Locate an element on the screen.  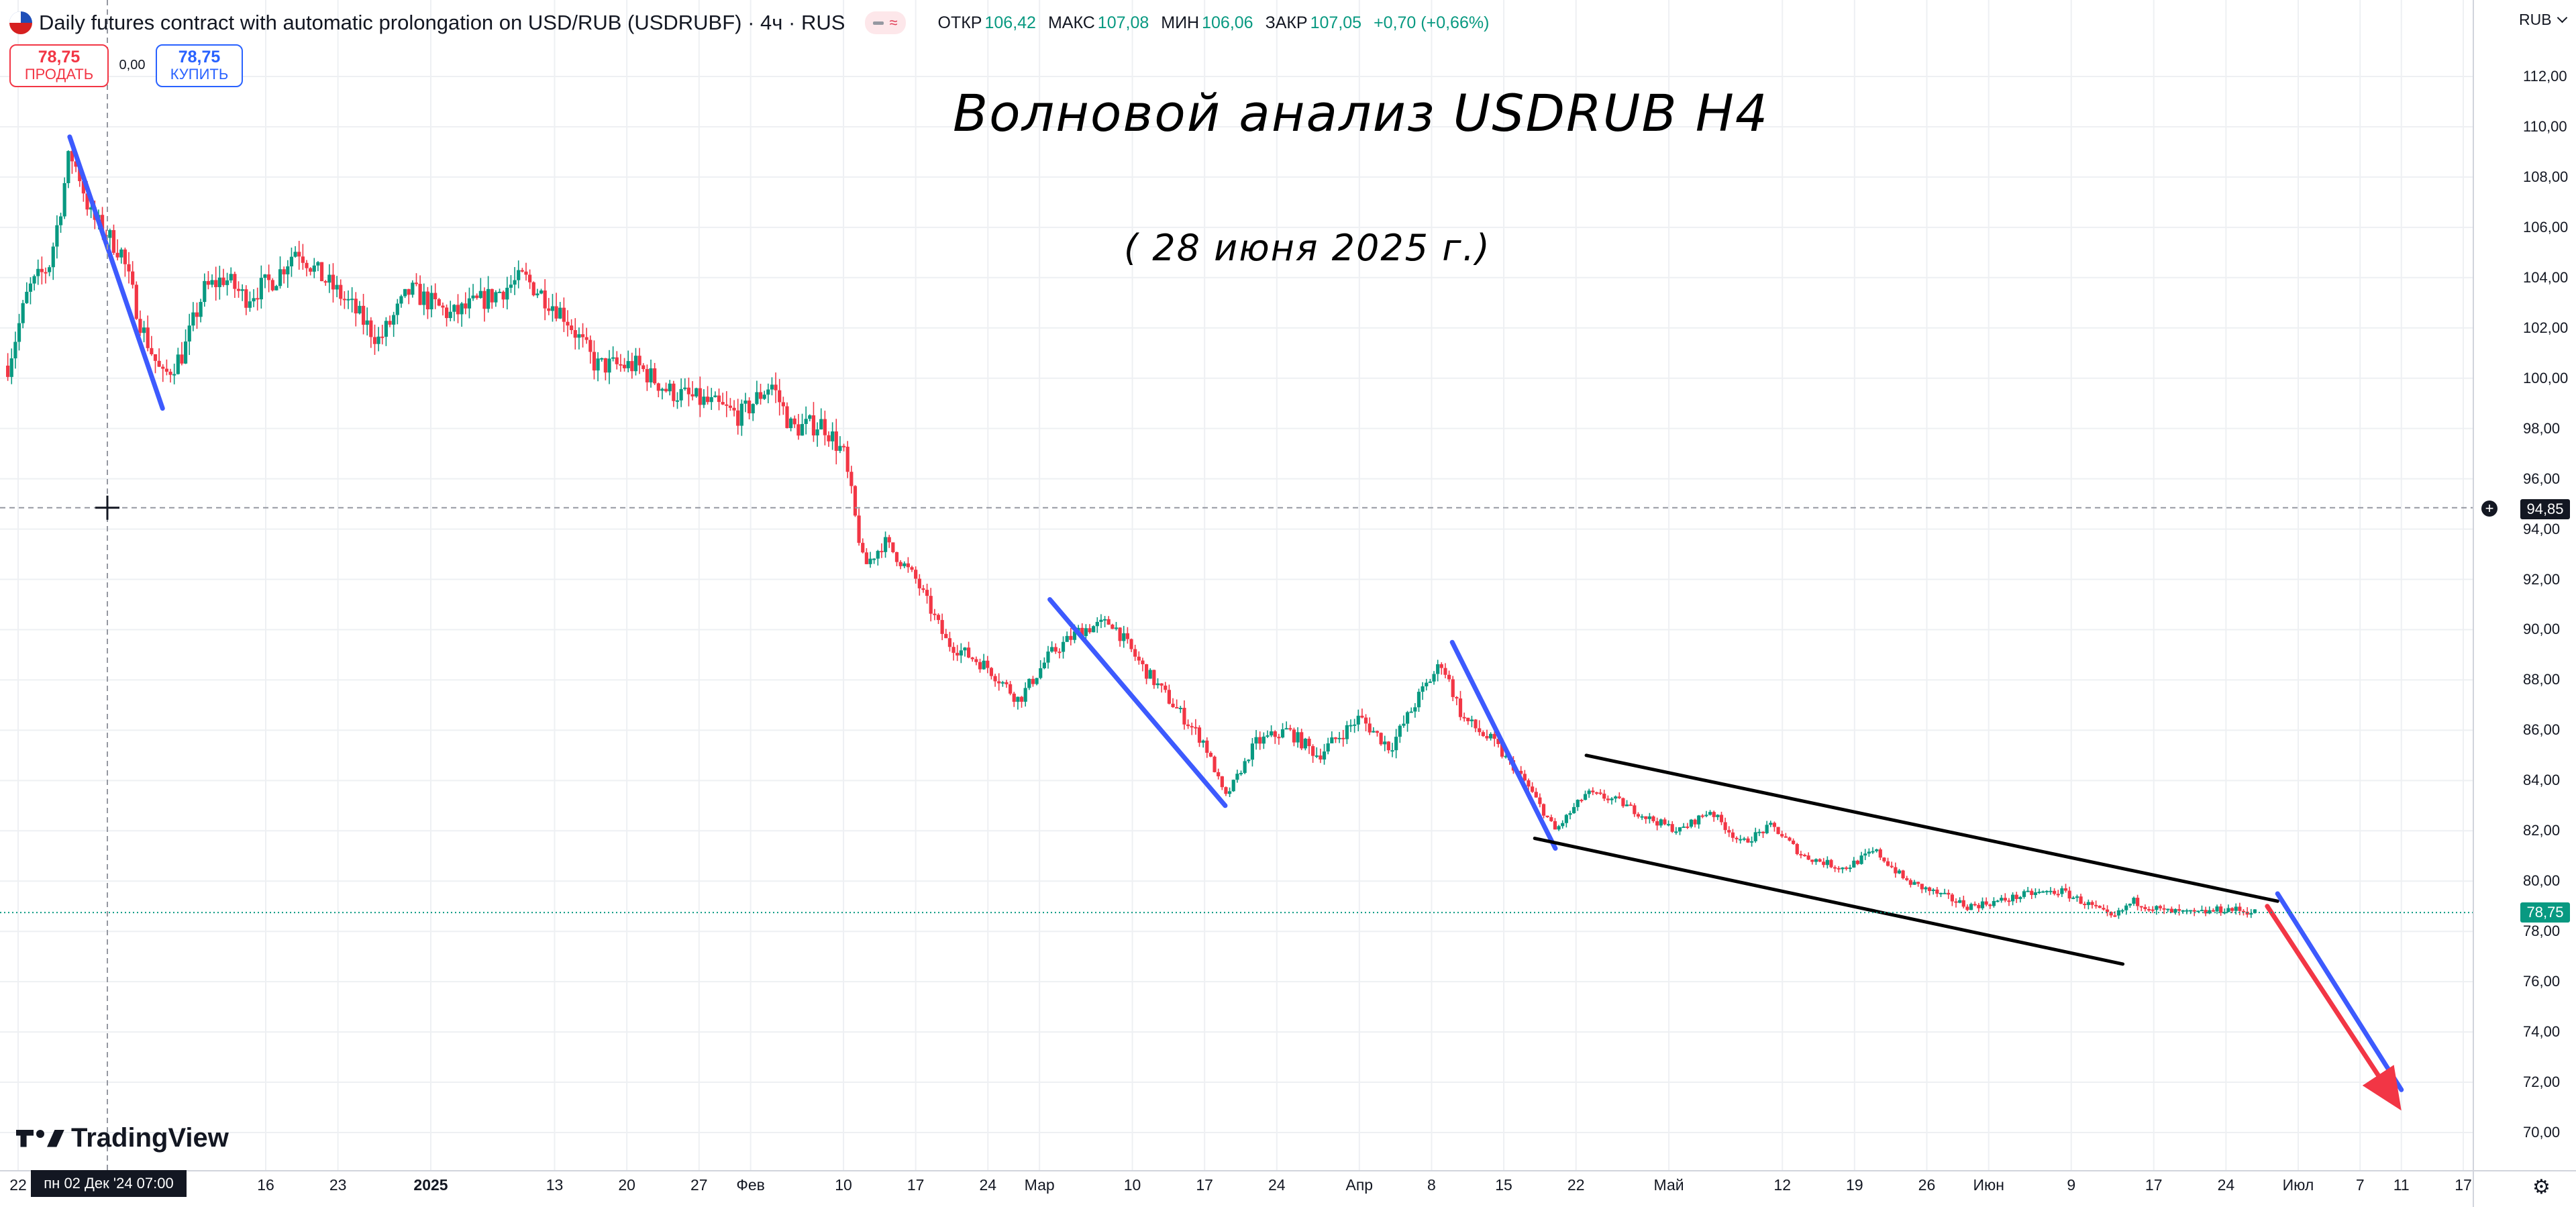
annotation-date: ( 28 июня 2025 г.) is located at coordinates (1307, 248).